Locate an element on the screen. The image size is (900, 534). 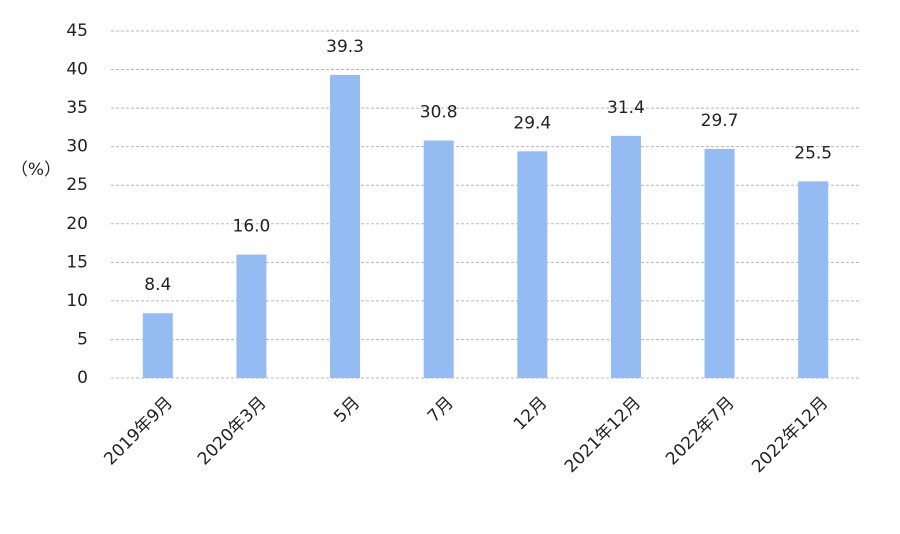
y-tick-label: 20 is located at coordinates (77, 224).